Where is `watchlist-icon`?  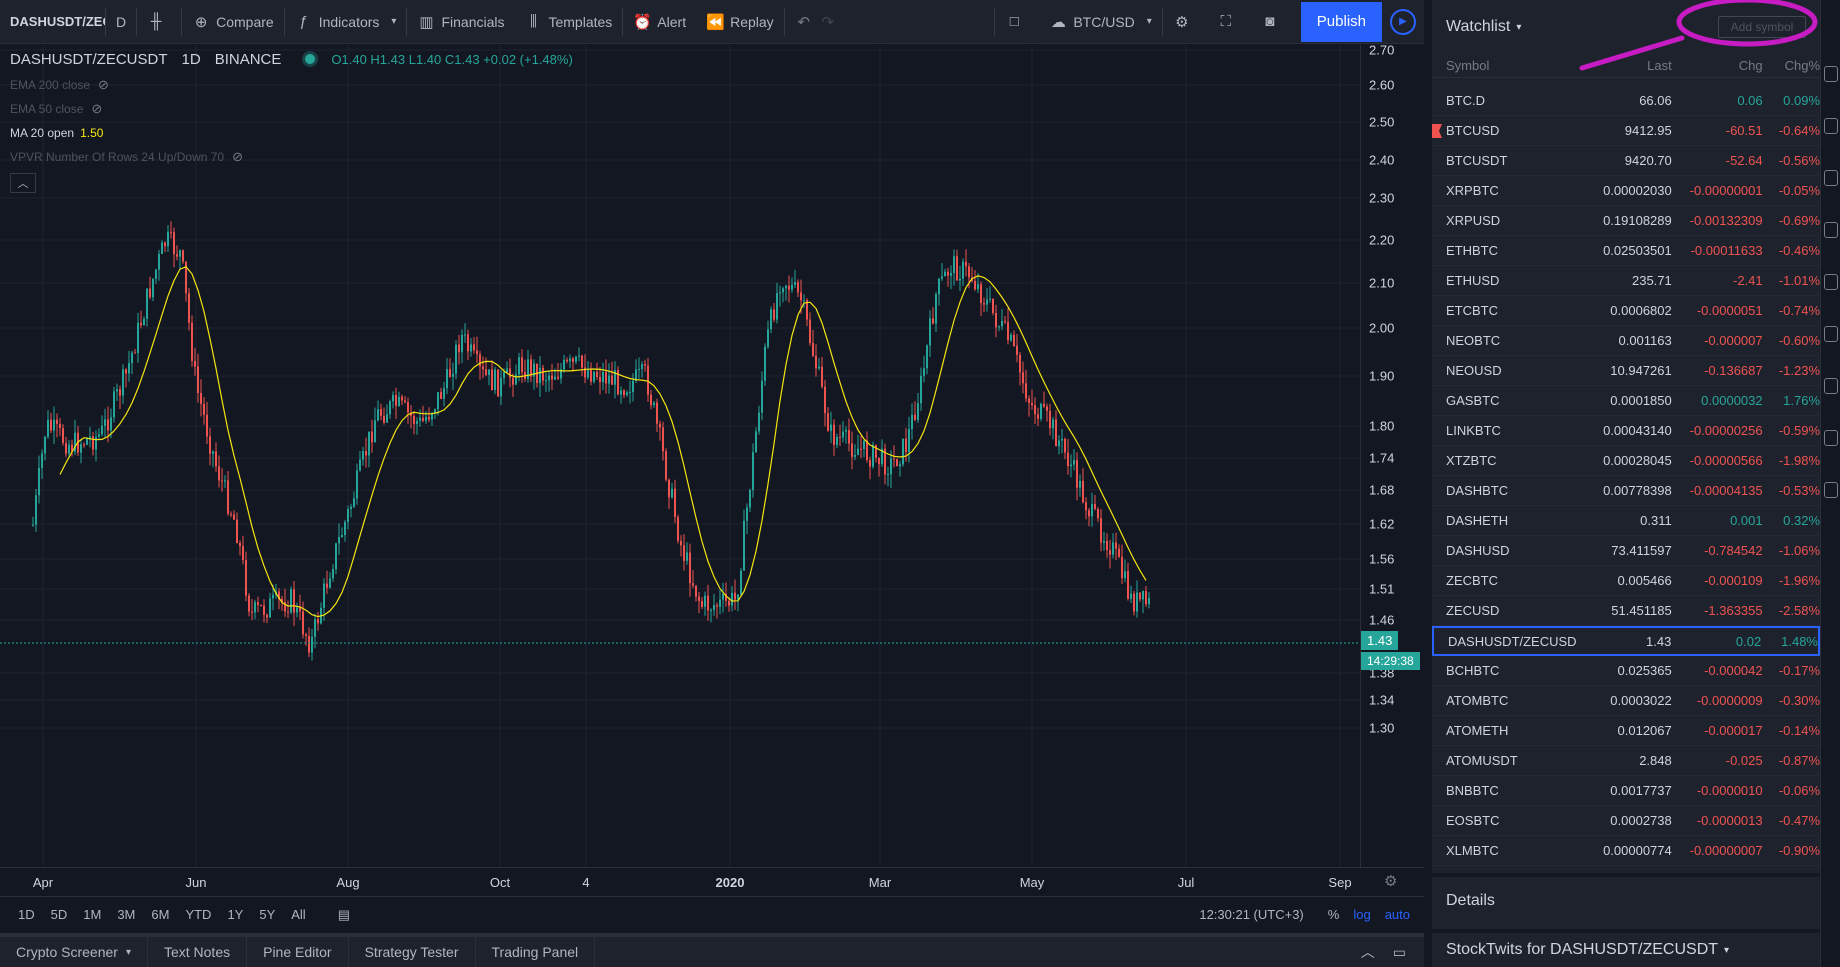
watchlist-icon is located at coordinates (1831, 74).